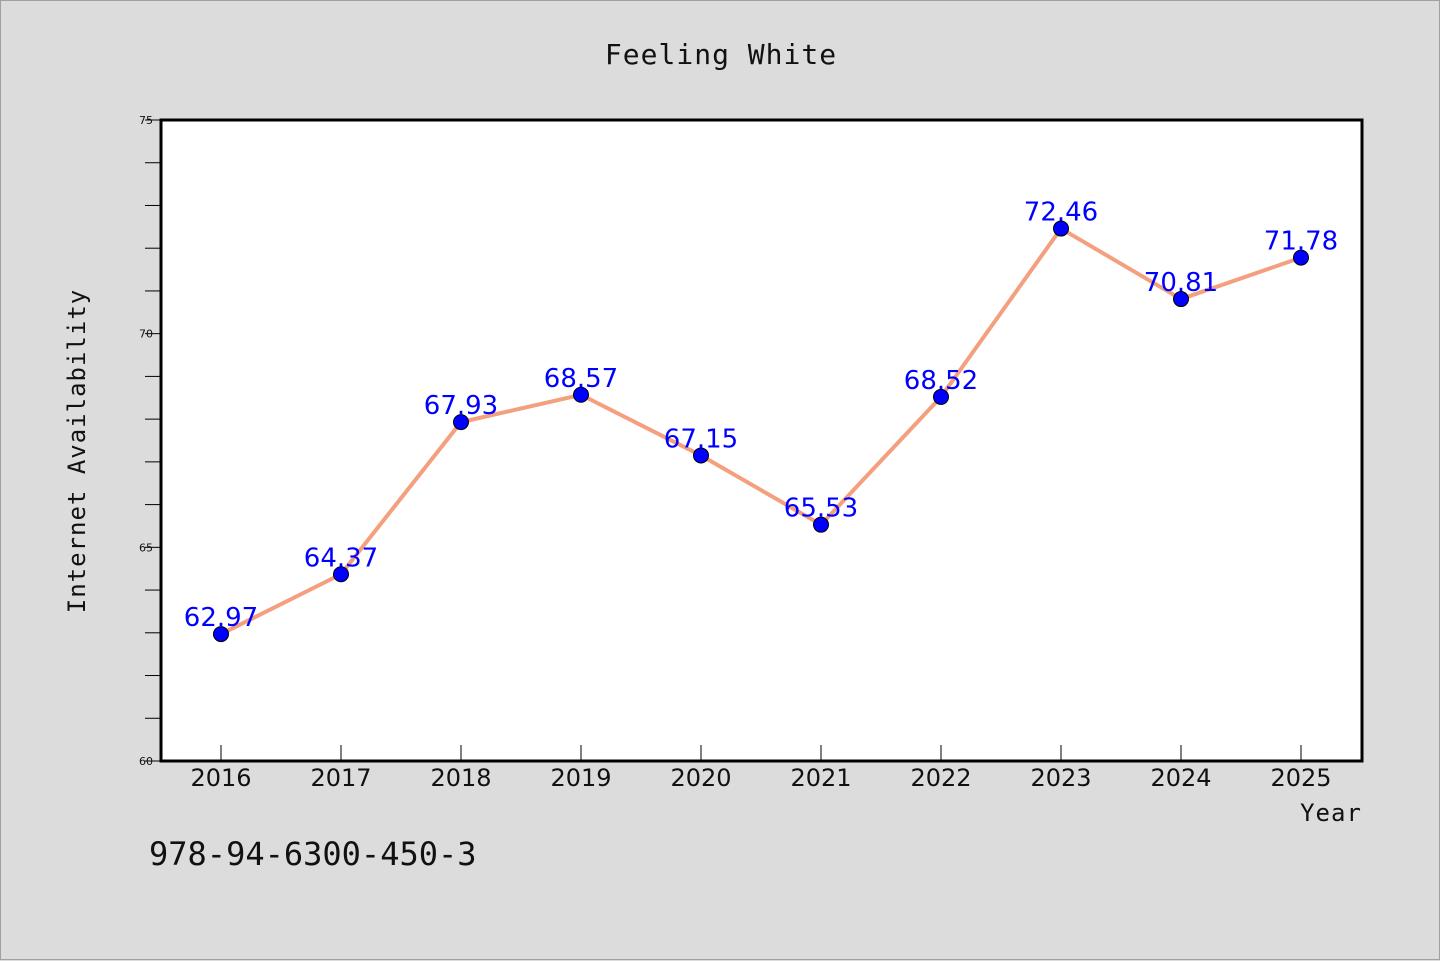 The height and width of the screenshot is (961, 1440). I want to click on data-label: 67.15, so click(701, 439).